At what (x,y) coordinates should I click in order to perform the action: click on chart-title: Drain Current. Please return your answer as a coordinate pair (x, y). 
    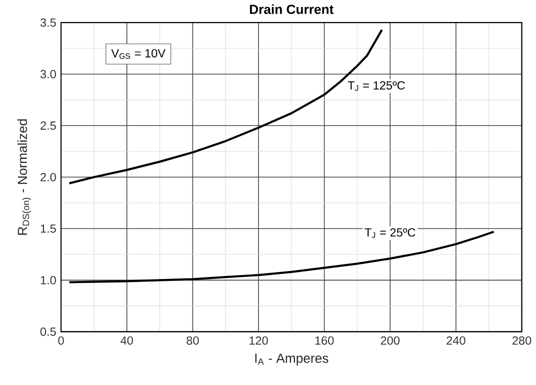
    Looking at the image, I should click on (292, 9).